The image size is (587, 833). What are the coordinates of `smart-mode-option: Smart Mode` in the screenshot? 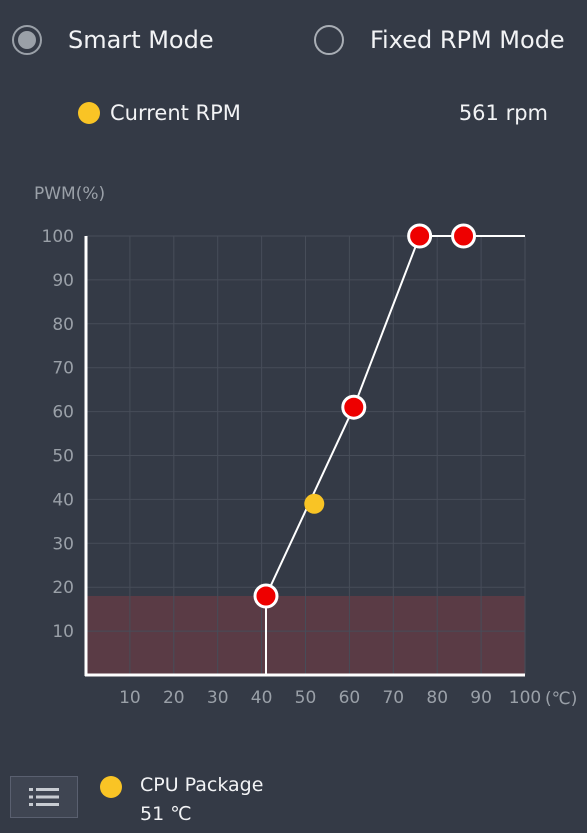 It's located at (113, 40).